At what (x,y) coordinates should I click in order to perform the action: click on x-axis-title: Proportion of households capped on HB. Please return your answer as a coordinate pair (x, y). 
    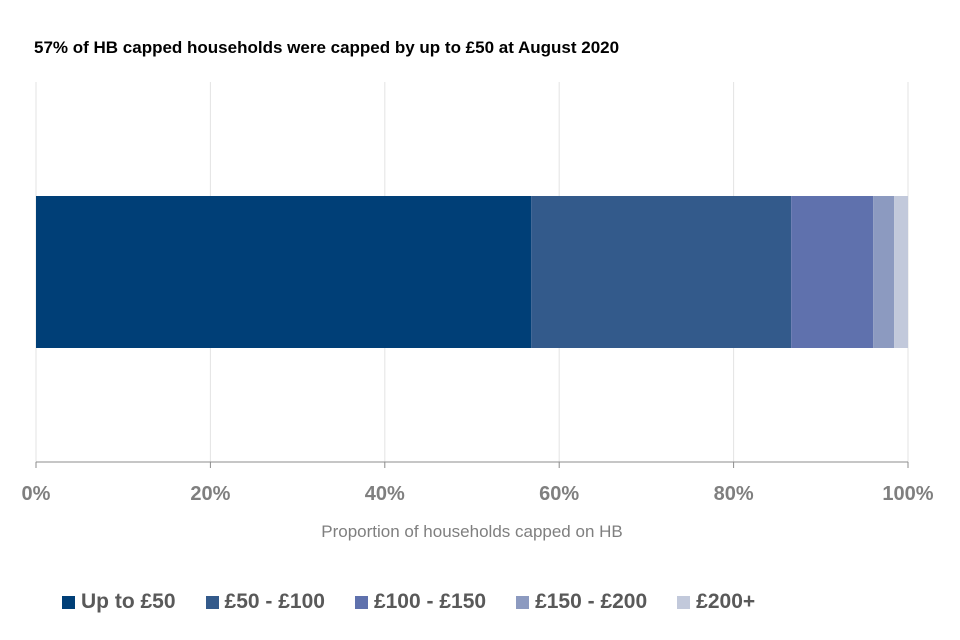
    Looking at the image, I should click on (472, 531).